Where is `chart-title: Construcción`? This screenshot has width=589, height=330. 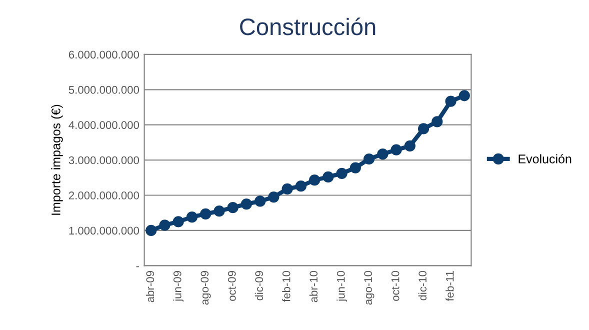 chart-title: Construcción is located at coordinates (308, 27).